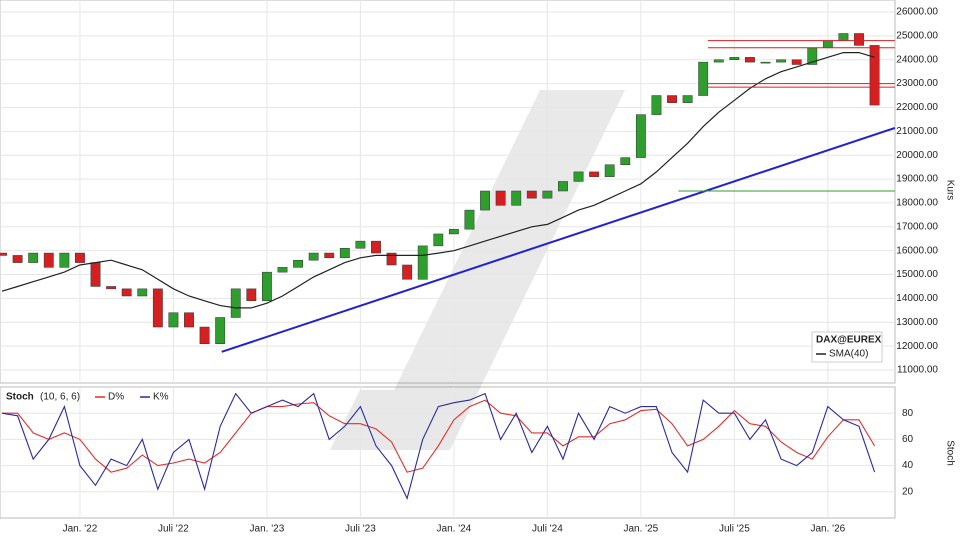 This screenshot has height=540, width=960. Describe the element at coordinates (454, 529) in the screenshot. I see `x-tick-label: Jan. '24` at that location.